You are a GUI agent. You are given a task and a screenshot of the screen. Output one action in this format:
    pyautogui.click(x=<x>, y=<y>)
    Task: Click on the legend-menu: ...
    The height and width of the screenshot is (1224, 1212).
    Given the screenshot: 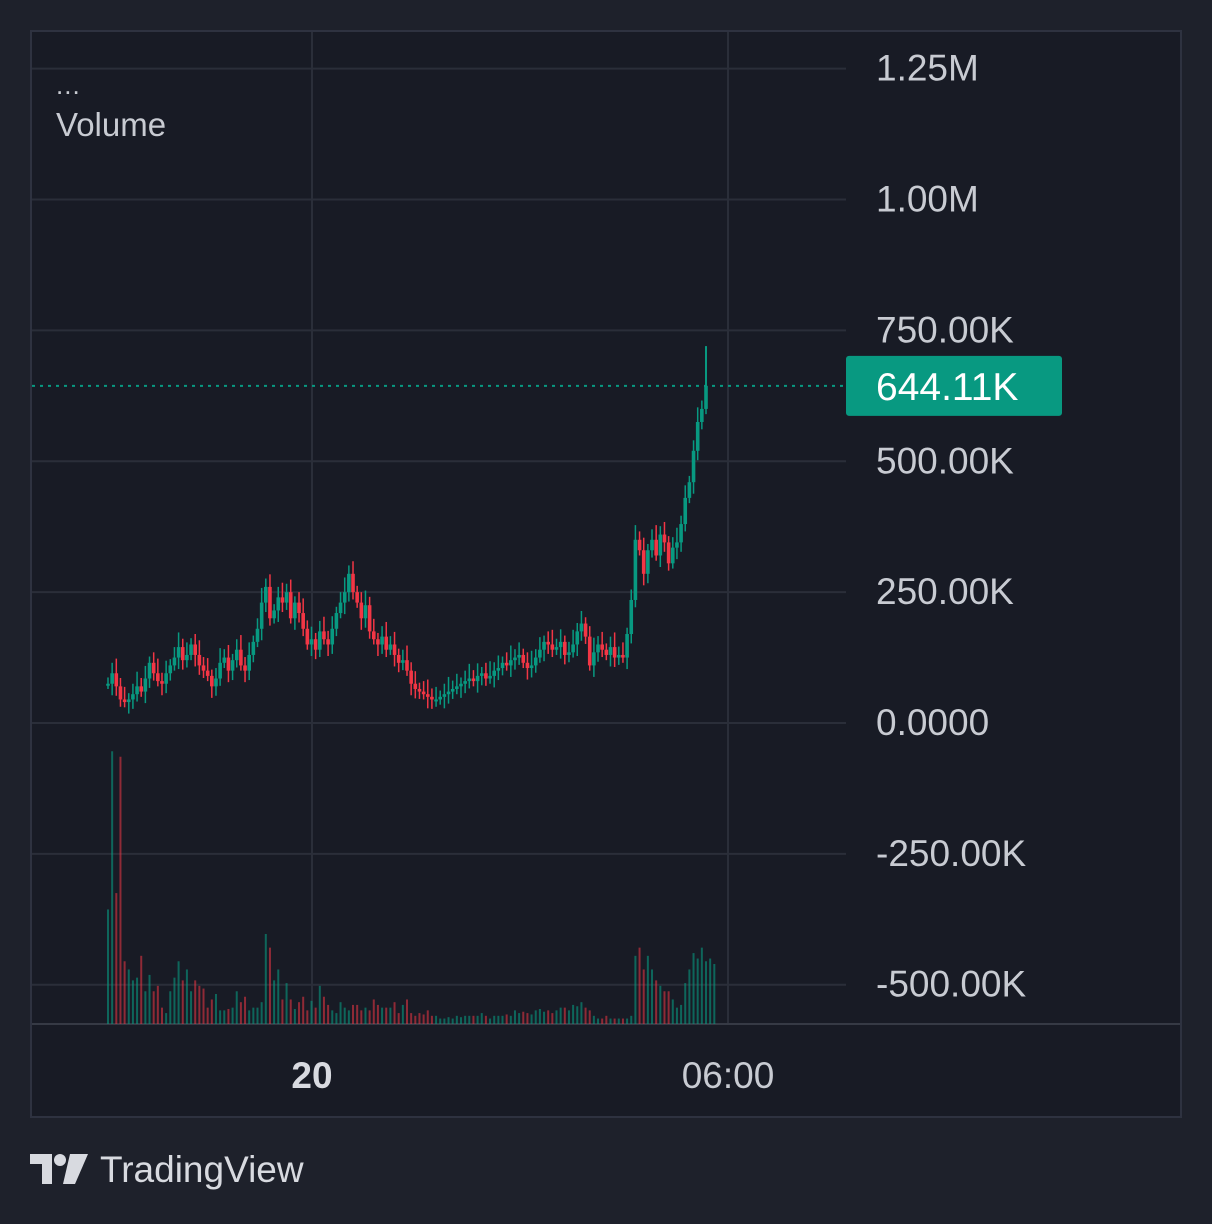 What is the action you would take?
    pyautogui.click(x=68, y=85)
    